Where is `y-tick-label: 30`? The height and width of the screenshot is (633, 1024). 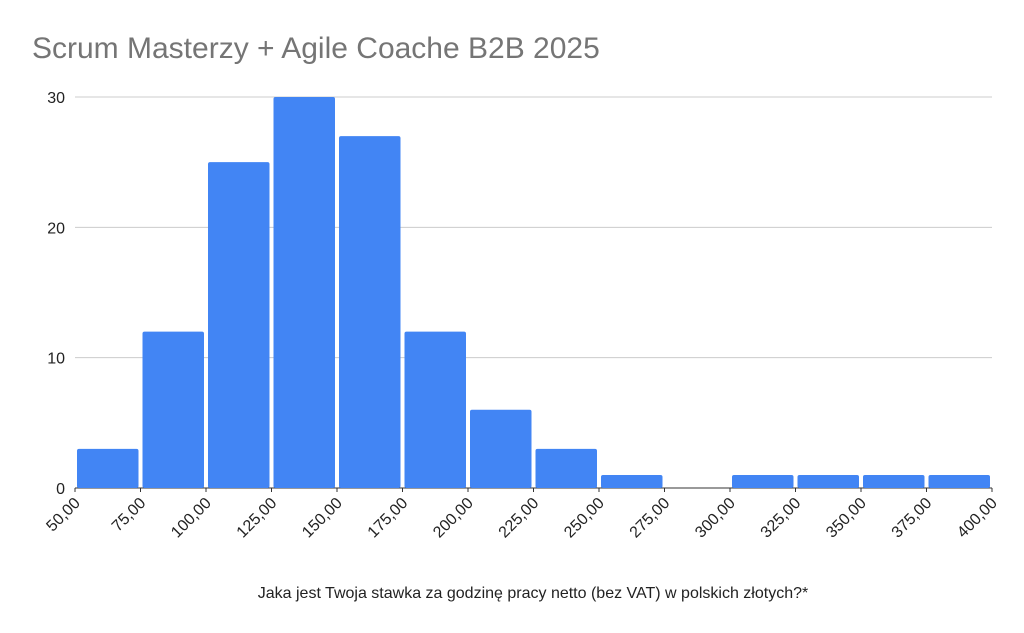
y-tick-label: 30 is located at coordinates (56, 98).